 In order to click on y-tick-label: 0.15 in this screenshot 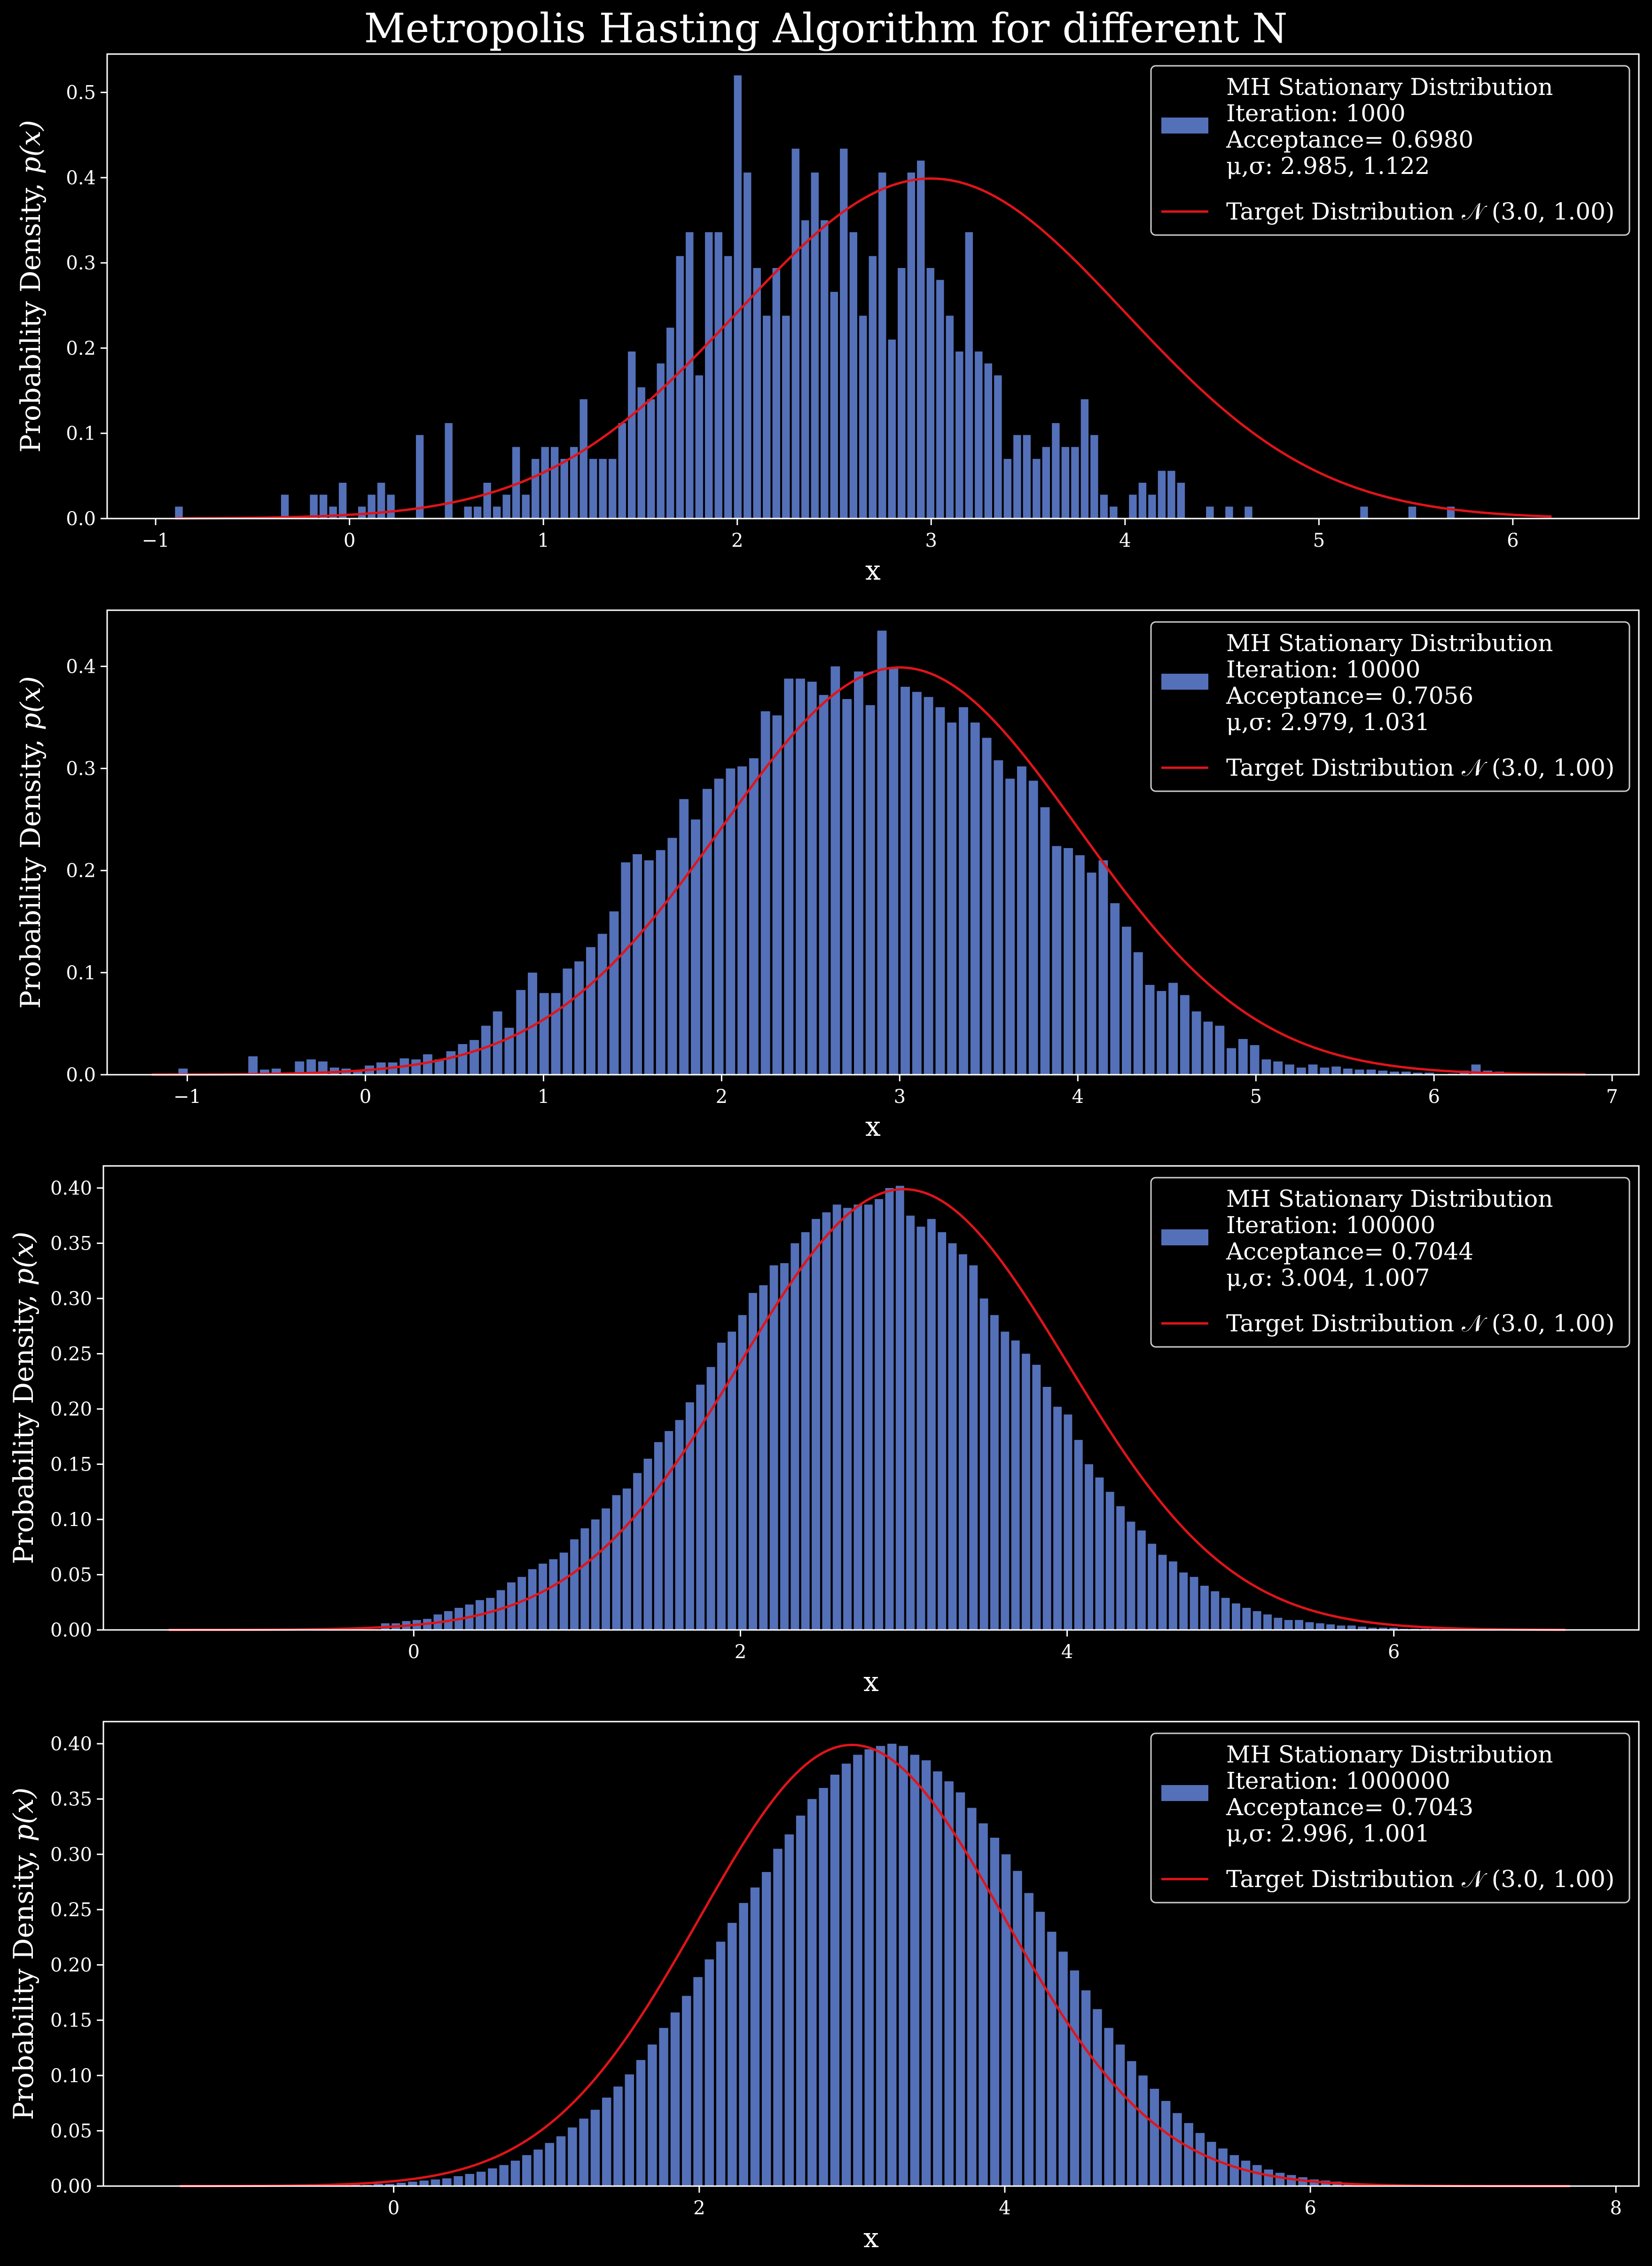, I will do `click(71, 2020)`.